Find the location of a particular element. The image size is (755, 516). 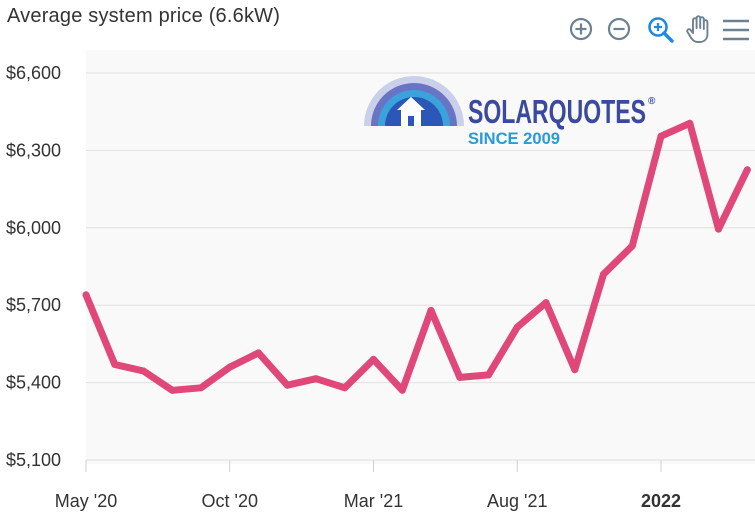

x-tick-label: May '20 is located at coordinates (86, 501).